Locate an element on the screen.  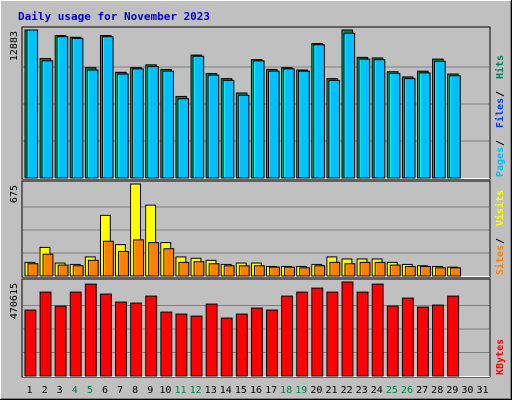
chart-title: Daily usage for November 2023 is located at coordinates (114, 16).